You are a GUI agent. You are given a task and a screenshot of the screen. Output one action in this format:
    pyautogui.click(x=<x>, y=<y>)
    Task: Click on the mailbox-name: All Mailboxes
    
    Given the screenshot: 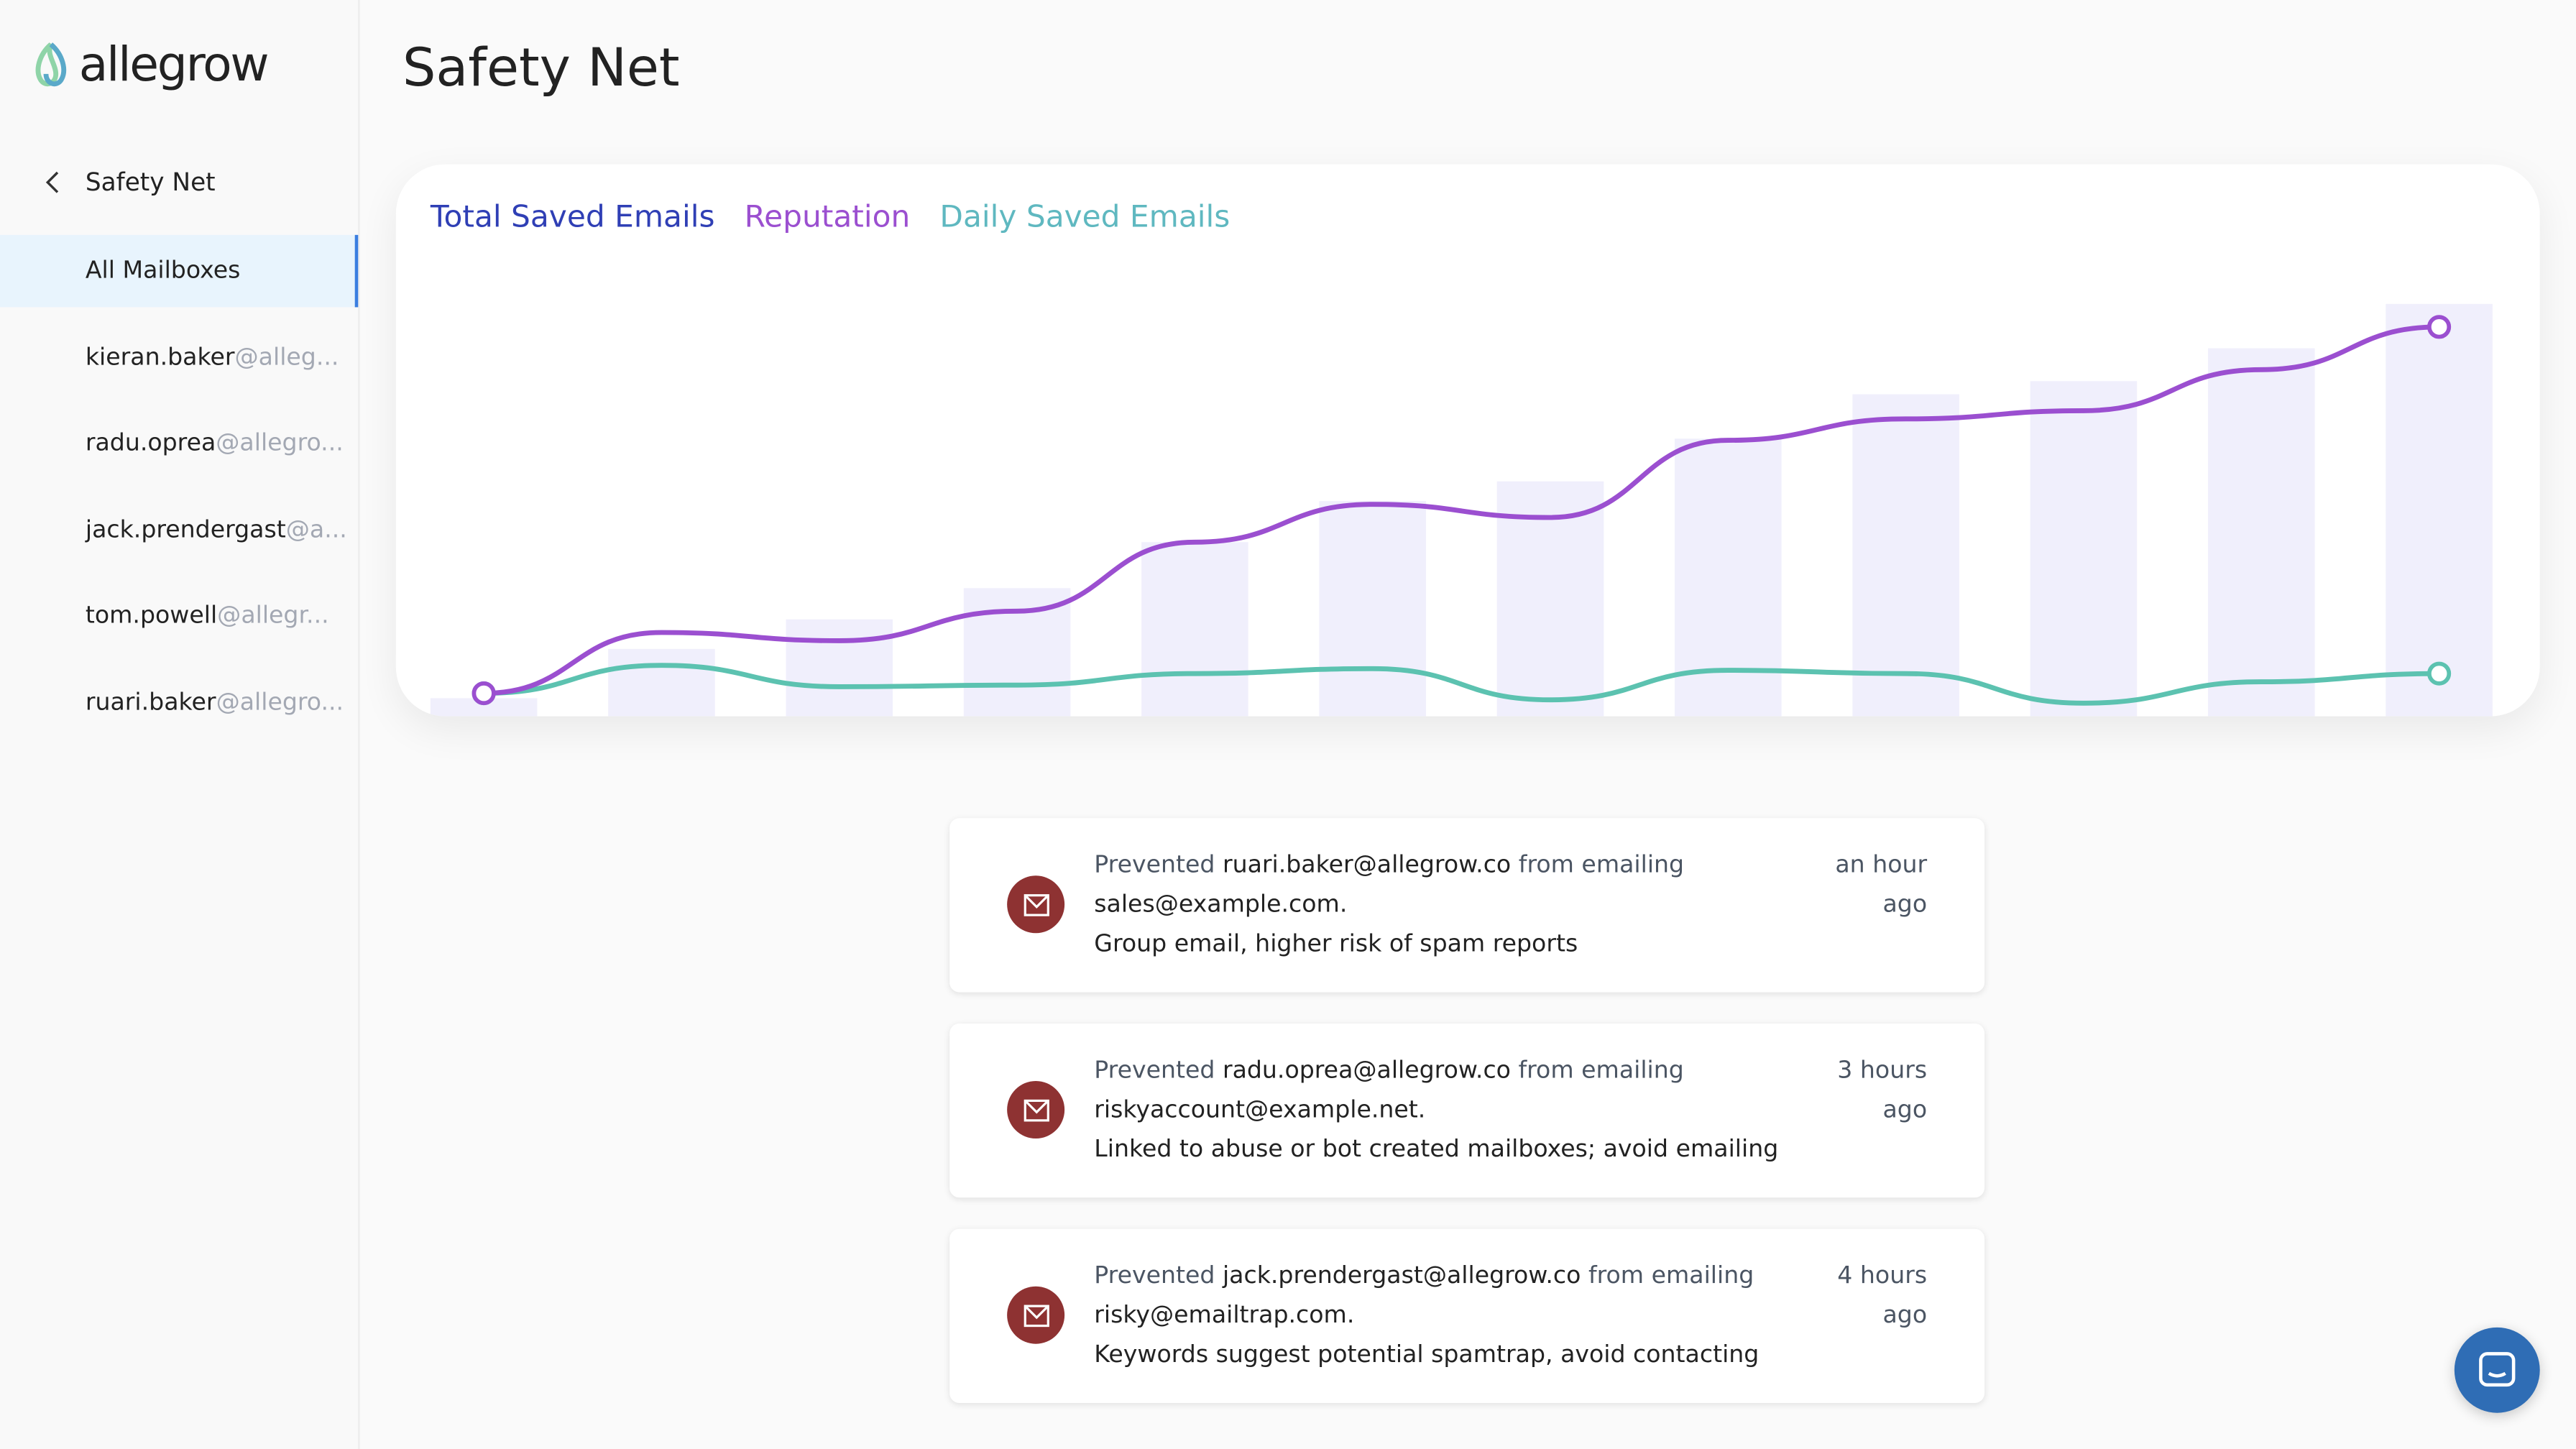 What is the action you would take?
    pyautogui.click(x=163, y=271)
    